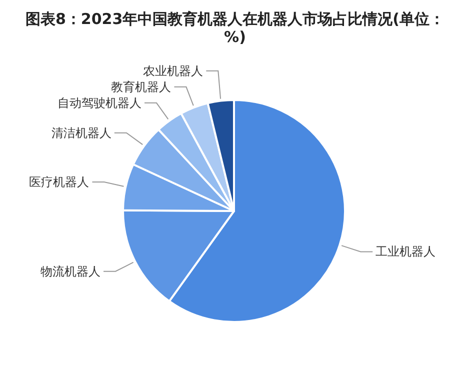  I want to click on slice-label: 物流机器人, so click(70, 271).